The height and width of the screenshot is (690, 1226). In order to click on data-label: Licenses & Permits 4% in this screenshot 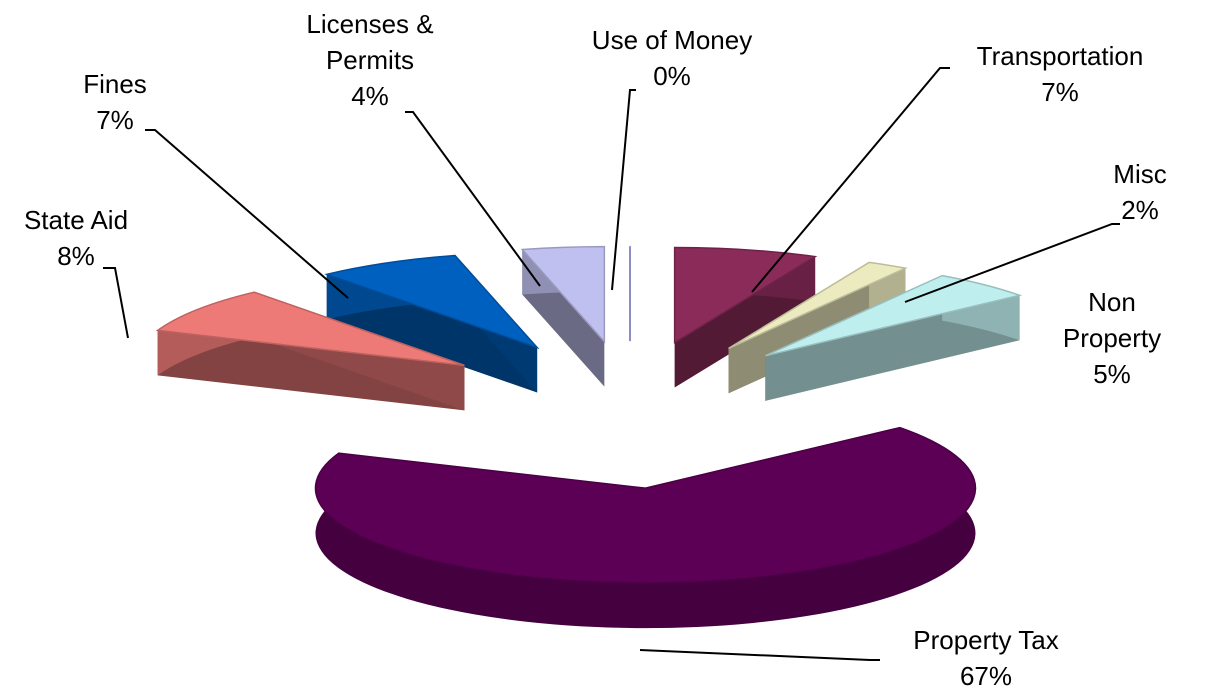, I will do `click(370, 60)`.